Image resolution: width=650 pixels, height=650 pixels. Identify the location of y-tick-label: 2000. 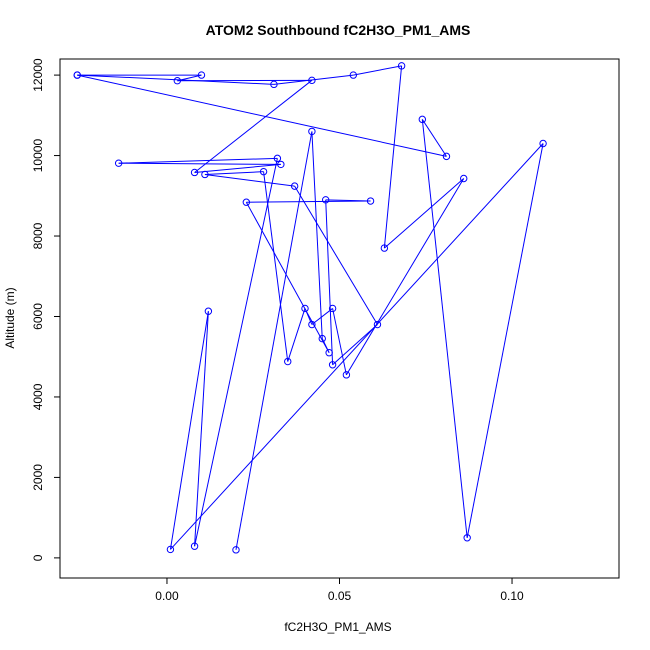
(38, 477).